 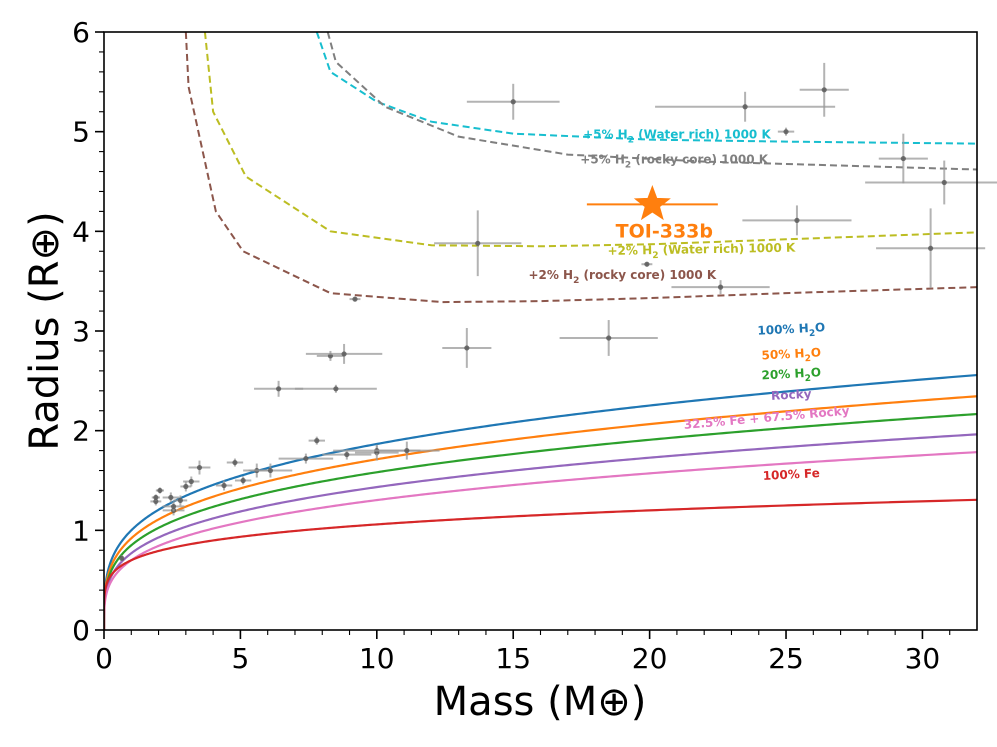 I want to click on curve-label-9: +2% H2 (rocky core) 1000 K, so click(x=622, y=277).